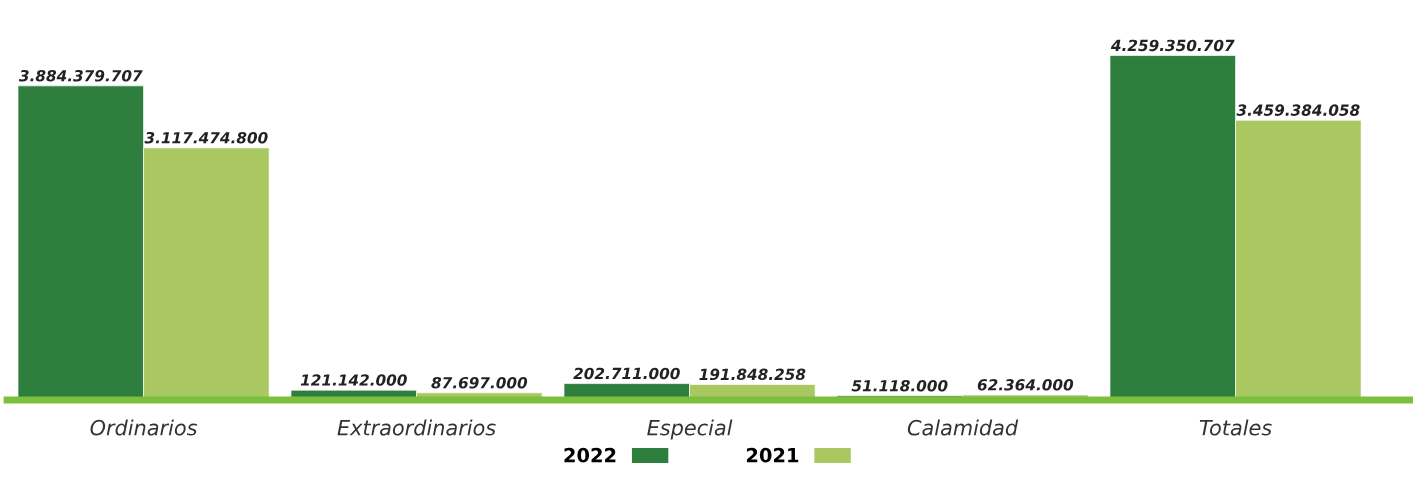 The width and height of the screenshot is (1413, 479). I want to click on data-label: 3.459.384.058, so click(1298, 110).